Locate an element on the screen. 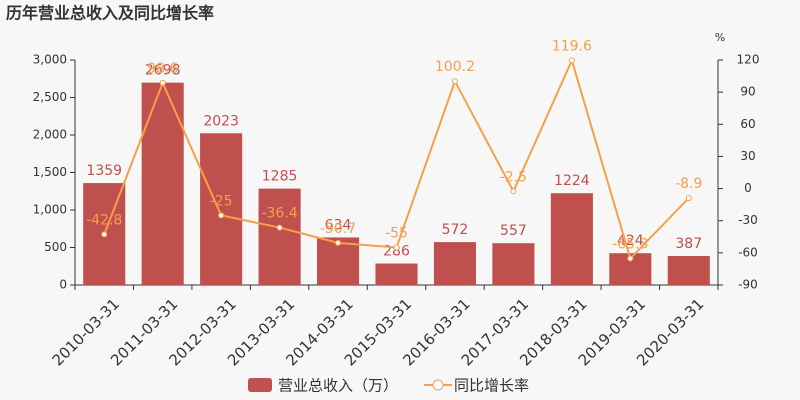 The height and width of the screenshot is (400, 800). line-value-label: 119.6 is located at coordinates (572, 46).